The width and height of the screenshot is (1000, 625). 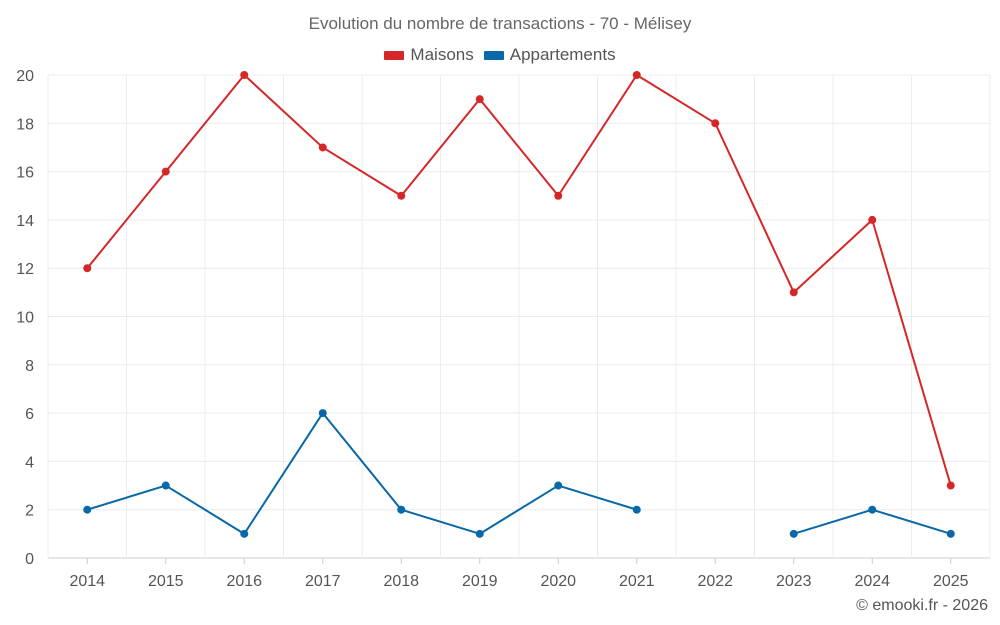 I want to click on y-tick-label: 2, so click(x=29, y=511).